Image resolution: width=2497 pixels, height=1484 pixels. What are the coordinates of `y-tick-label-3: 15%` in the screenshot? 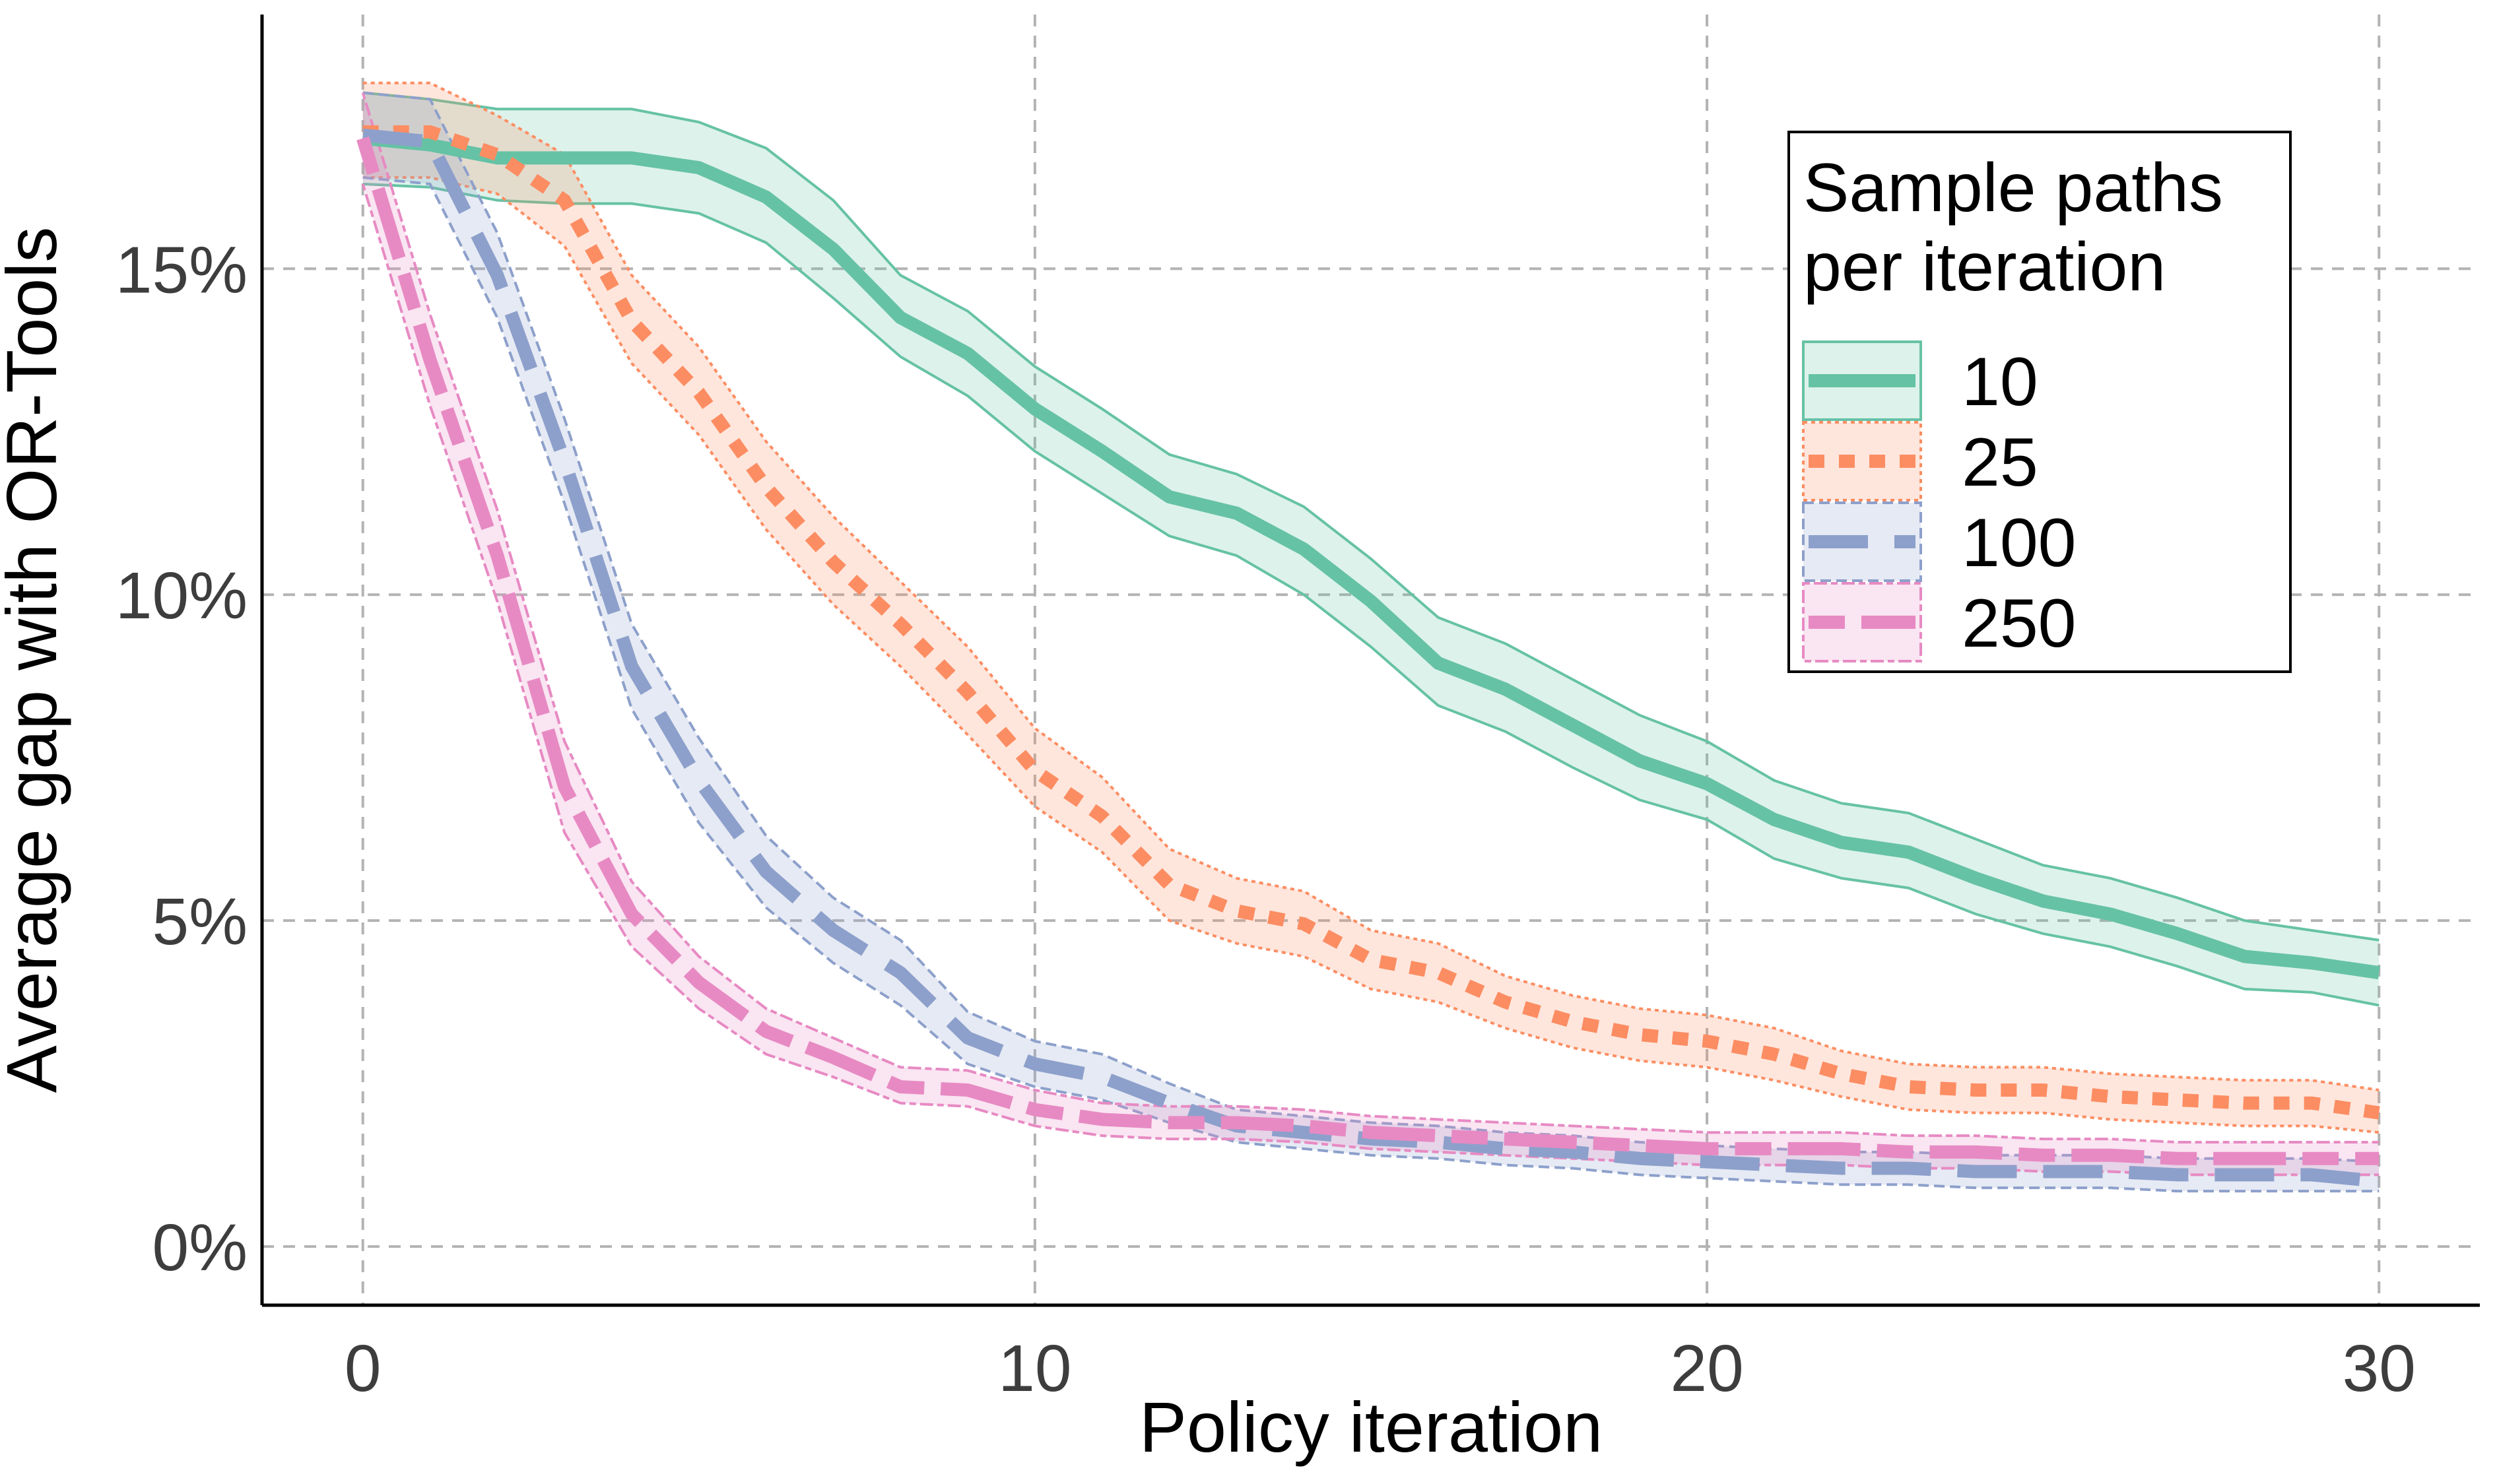 It's located at (182, 270).